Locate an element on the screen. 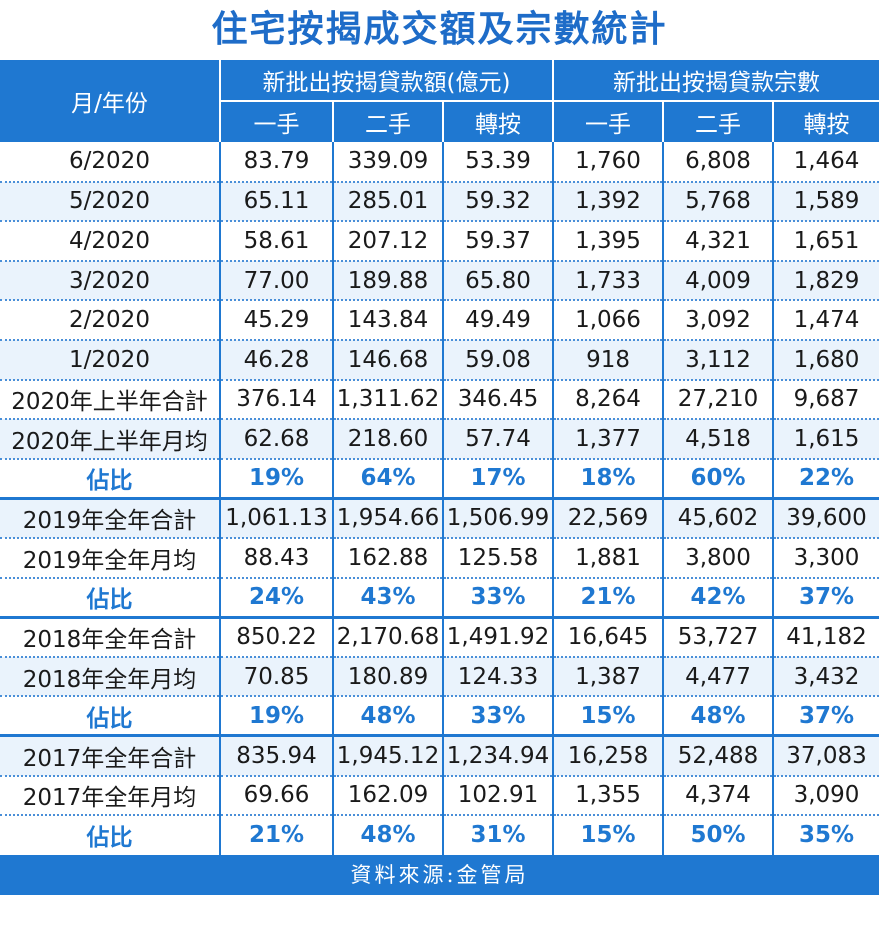  table-cell: 57.74 is located at coordinates (497, 439).